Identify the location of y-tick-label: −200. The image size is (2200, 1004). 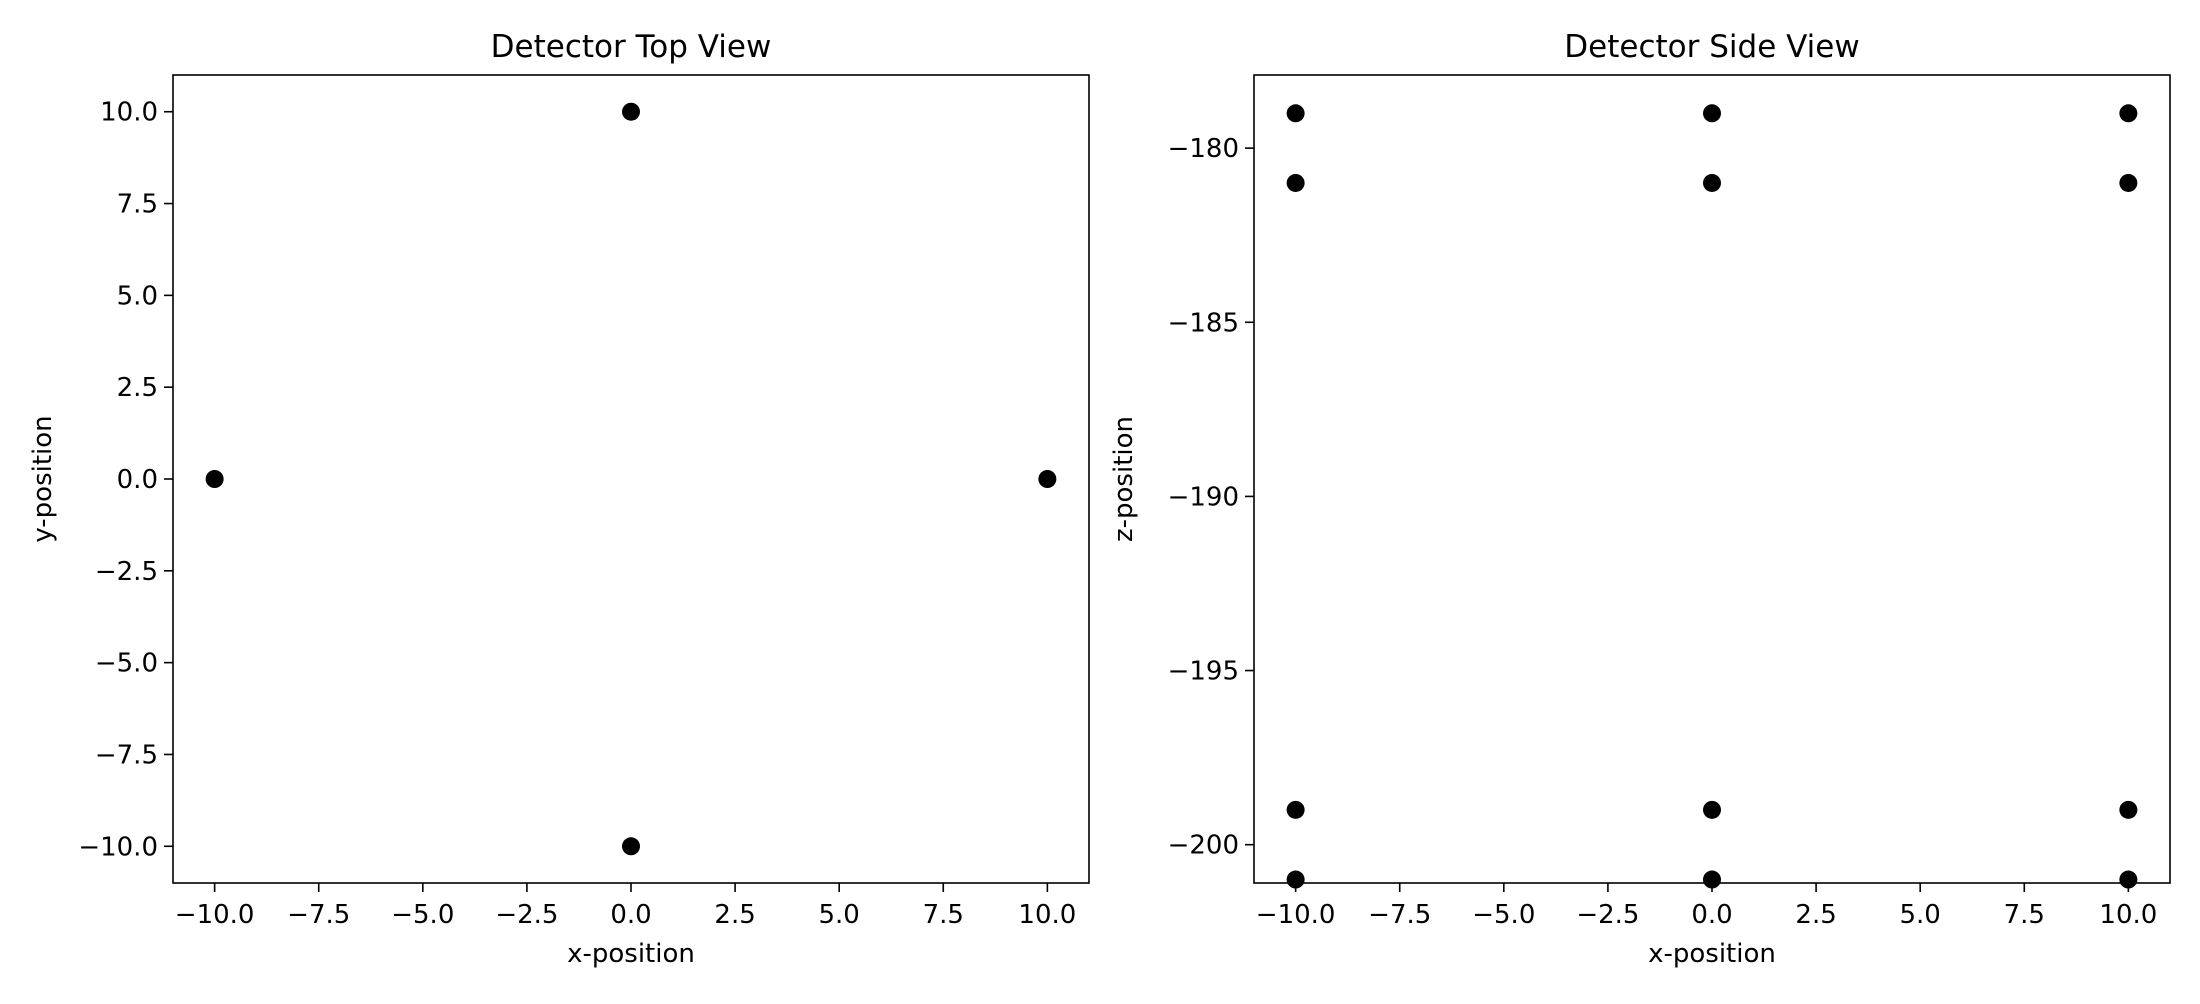
(1203, 846).